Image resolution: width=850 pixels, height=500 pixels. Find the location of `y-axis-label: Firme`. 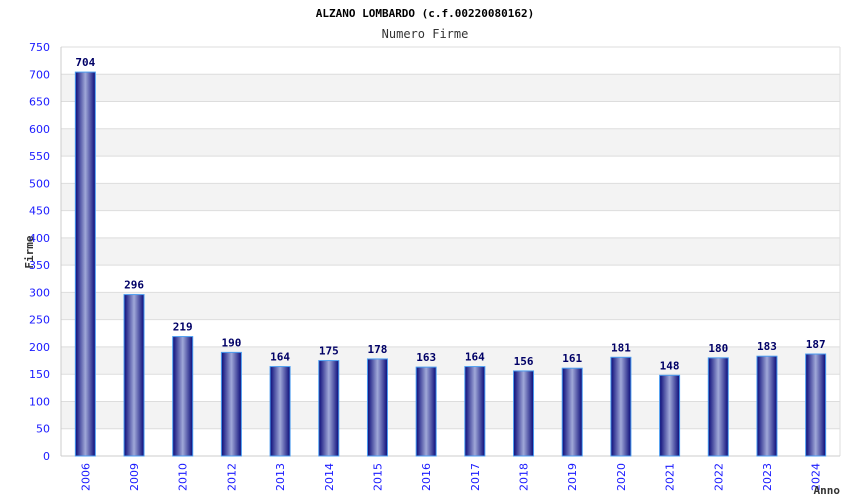

y-axis-label: Firme is located at coordinates (29, 251).